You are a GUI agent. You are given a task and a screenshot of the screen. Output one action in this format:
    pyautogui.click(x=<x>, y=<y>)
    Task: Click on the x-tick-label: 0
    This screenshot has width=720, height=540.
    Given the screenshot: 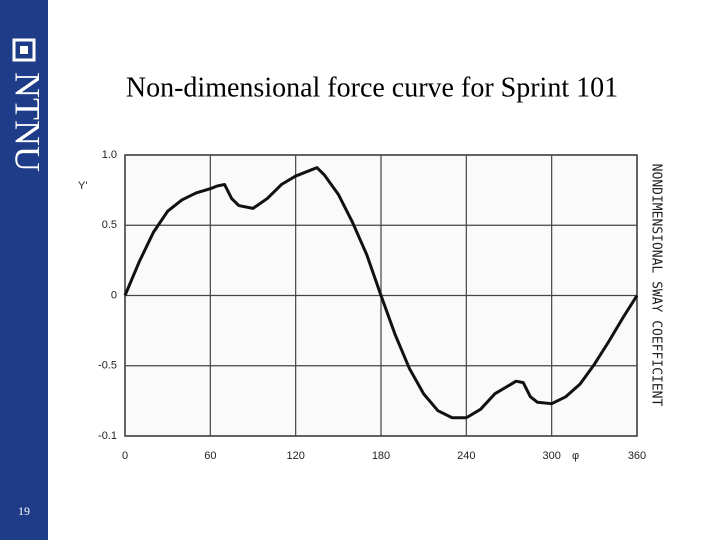 What is the action you would take?
    pyautogui.click(x=125, y=456)
    